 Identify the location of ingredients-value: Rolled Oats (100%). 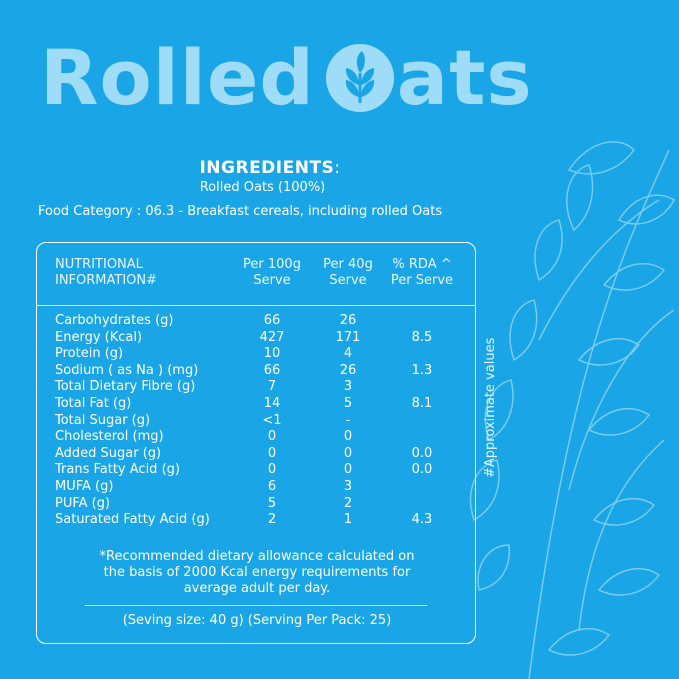
(262, 187).